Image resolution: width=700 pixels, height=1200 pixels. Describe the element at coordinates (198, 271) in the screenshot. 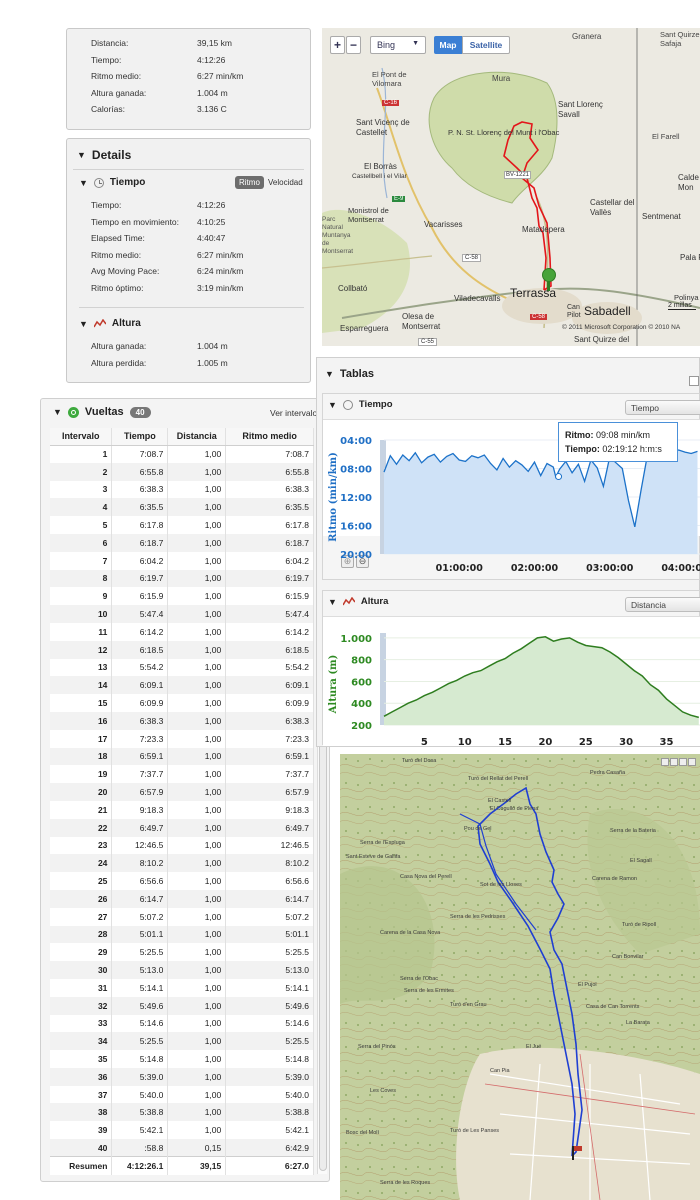

I see `stat-row: Avg Moving Pace: 6:24 min/km` at that location.